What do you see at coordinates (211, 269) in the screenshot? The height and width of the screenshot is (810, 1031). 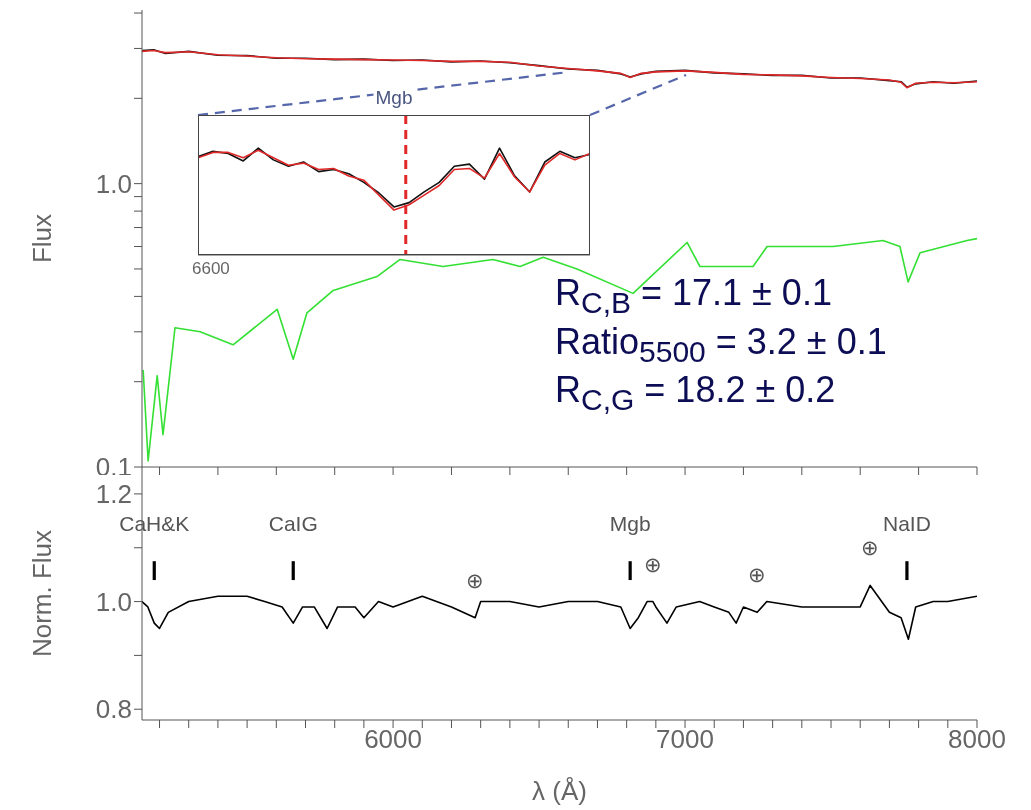 I see `annotation: 6600` at bounding box center [211, 269].